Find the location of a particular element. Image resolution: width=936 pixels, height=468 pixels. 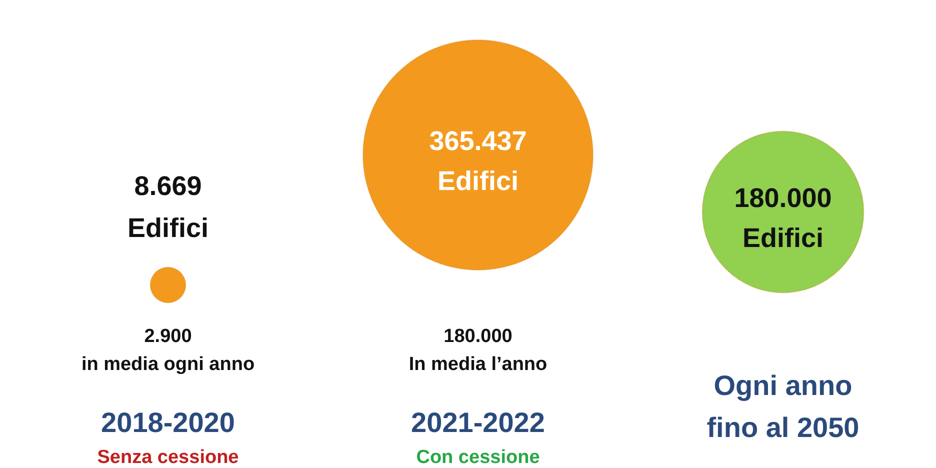

text: 2.900 in media ogni anno is located at coordinates (168, 350).